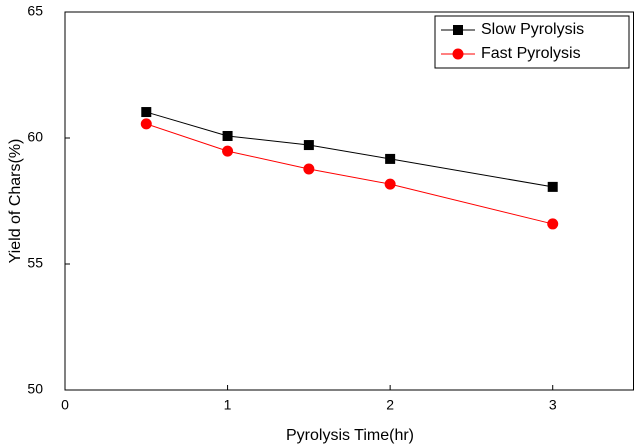 This screenshot has width=634, height=447. What do you see at coordinates (35, 389) in the screenshot?
I see `y-tick-label: 50` at bounding box center [35, 389].